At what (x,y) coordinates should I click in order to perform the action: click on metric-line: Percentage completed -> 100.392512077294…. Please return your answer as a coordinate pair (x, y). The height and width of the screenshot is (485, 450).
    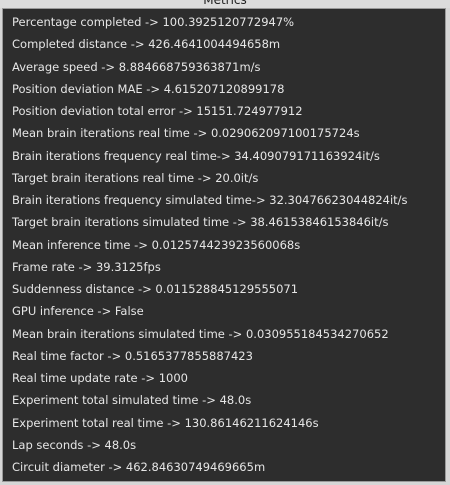
    Looking at the image, I should click on (153, 22).